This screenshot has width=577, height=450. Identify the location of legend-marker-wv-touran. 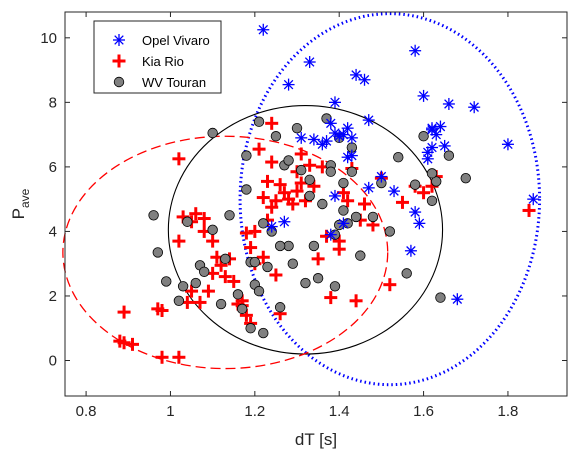
(119, 82).